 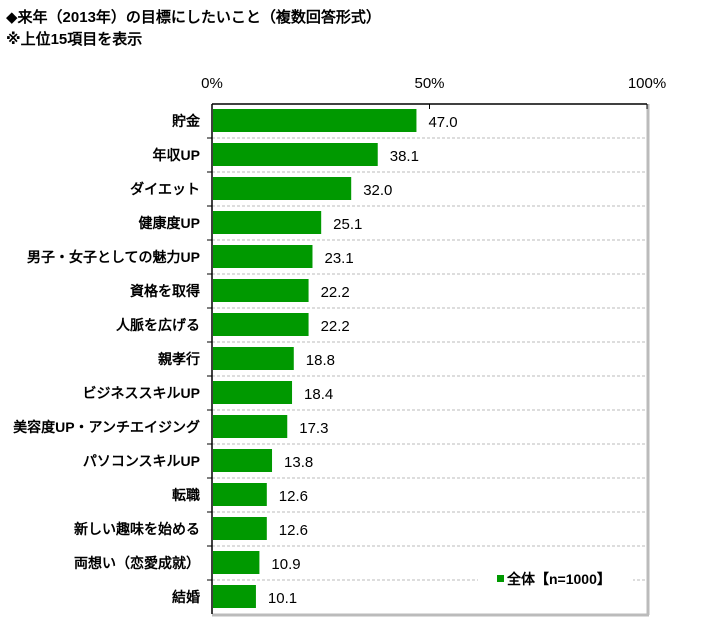 I want to click on x-tick-label: 100%, so click(x=647, y=83).